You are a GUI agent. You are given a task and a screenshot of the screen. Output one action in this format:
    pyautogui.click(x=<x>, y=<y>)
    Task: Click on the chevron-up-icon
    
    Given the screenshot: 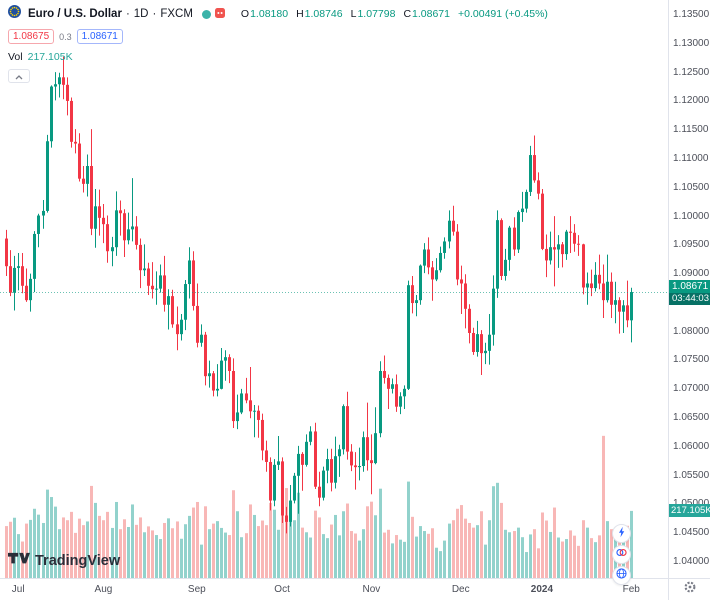 What is the action you would take?
    pyautogui.click(x=19, y=76)
    